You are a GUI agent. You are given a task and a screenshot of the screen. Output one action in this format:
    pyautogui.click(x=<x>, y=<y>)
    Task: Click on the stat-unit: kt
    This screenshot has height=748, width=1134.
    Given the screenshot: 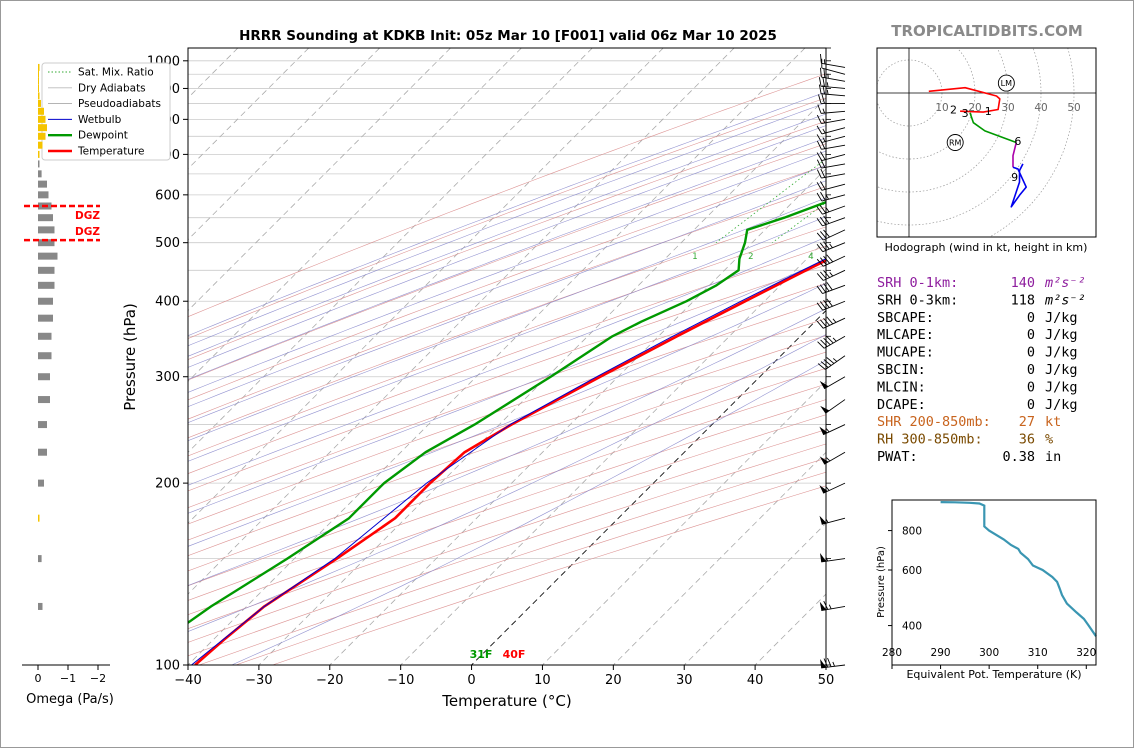 What is the action you would take?
    pyautogui.click(x=1053, y=422)
    